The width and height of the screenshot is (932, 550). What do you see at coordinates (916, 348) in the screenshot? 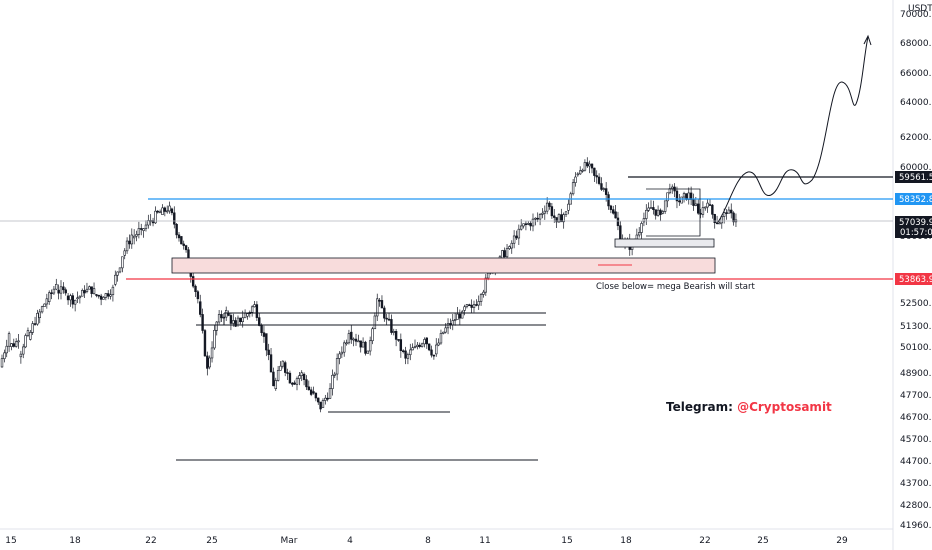
I see `price-tick-label: 50100.00` at bounding box center [916, 348].